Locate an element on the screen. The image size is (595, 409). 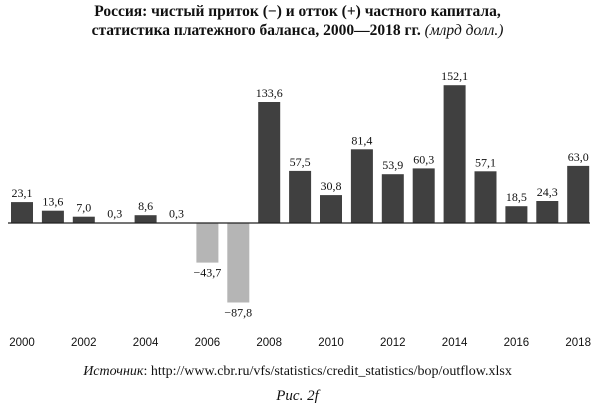
value-label-2017: 24,3 is located at coordinates (547, 192).